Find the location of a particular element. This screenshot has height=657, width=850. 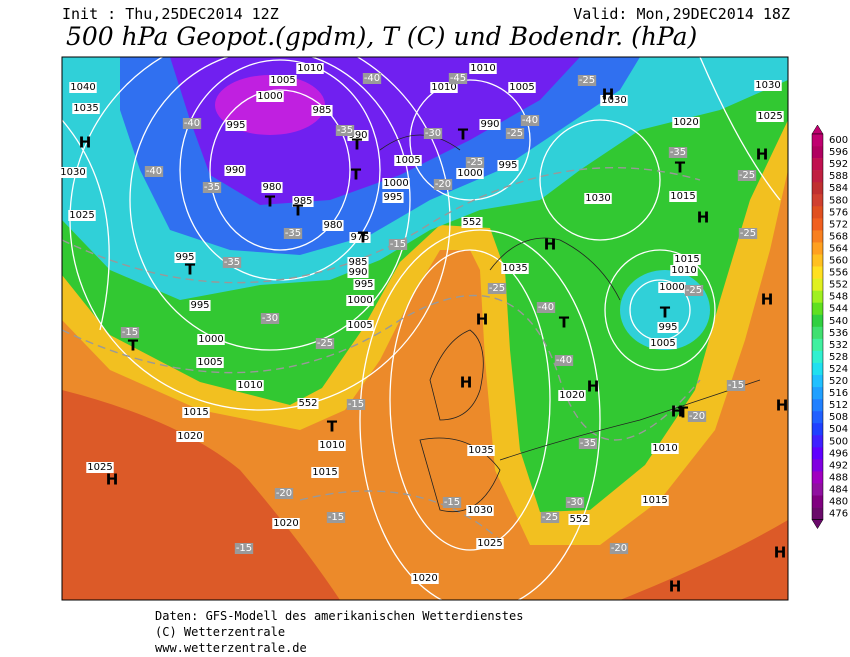

isobar-label: 1000 is located at coordinates (395, 183).